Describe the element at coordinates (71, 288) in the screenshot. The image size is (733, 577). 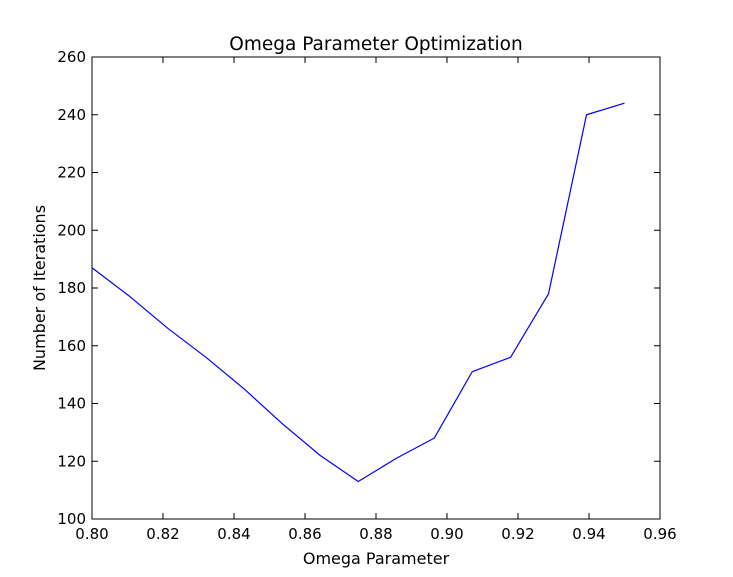
I see `y-tick-label: 180` at that location.